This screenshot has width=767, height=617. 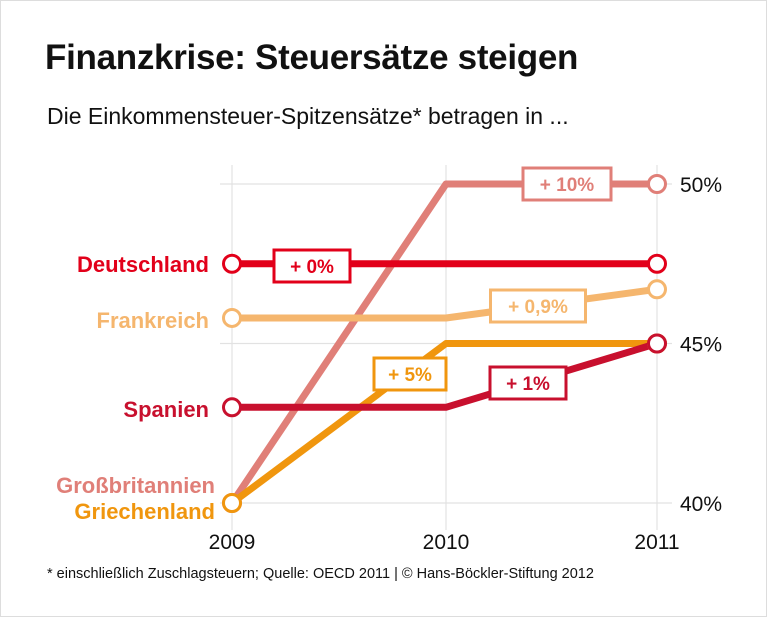 I want to click on change-badge-label: + 1%, so click(x=528, y=384).